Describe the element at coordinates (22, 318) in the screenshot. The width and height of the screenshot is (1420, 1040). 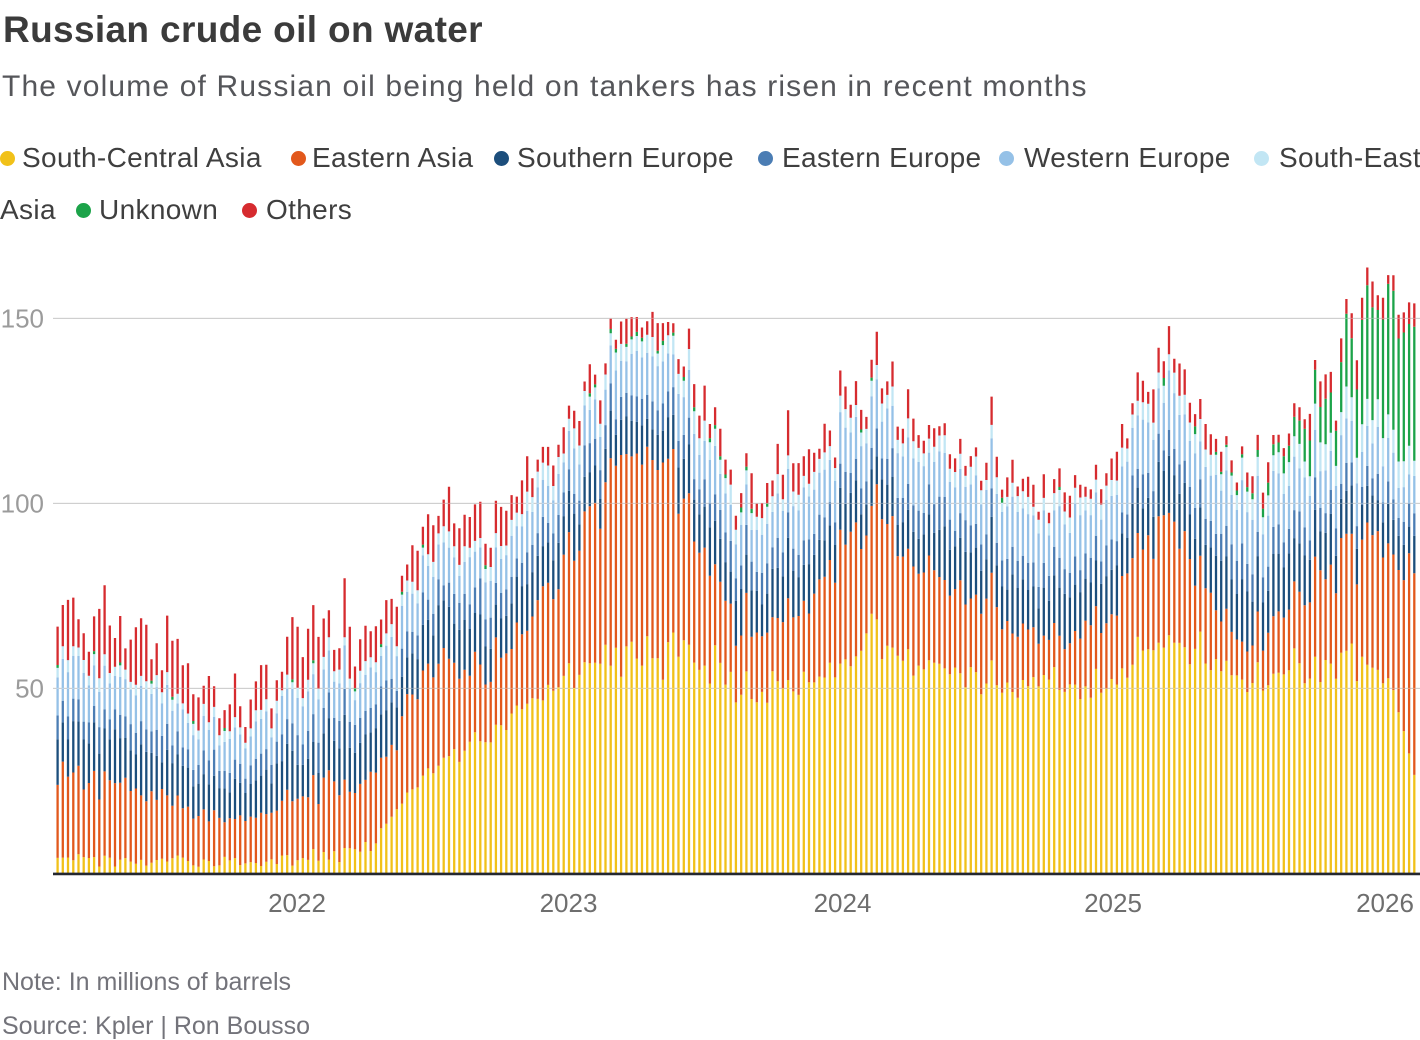
I see `svg-text: 150` at that location.